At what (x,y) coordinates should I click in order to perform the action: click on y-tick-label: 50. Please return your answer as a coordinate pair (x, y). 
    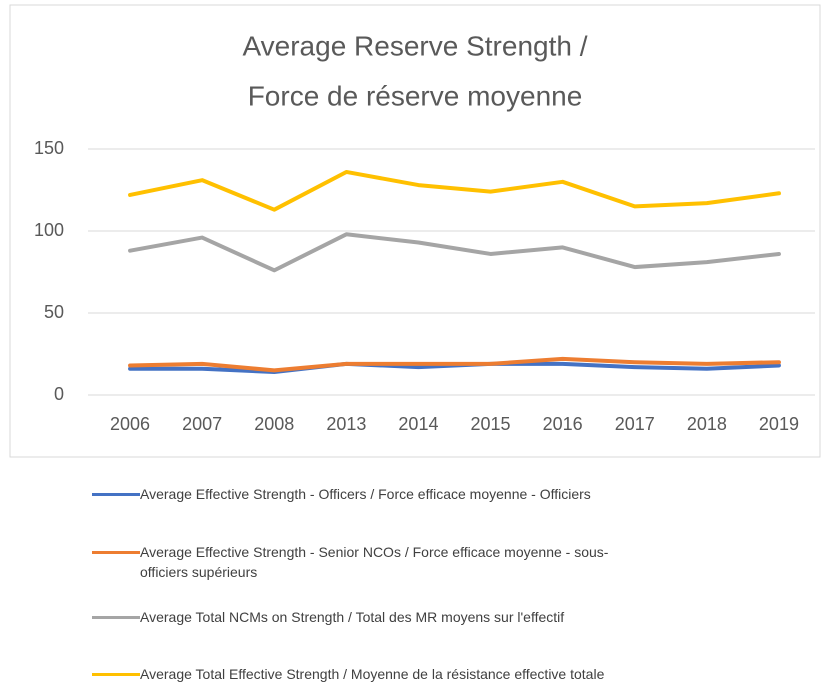
    Looking at the image, I should click on (54, 312).